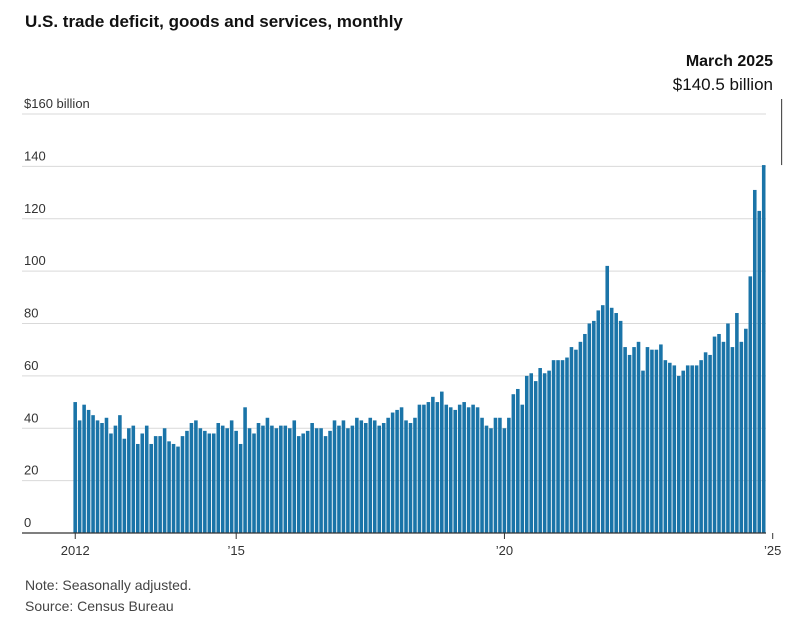 The height and width of the screenshot is (630, 811). I want to click on y-tick-label: 100, so click(35, 260).